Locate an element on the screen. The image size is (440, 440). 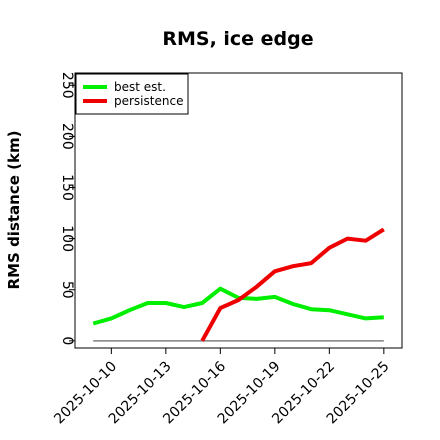
y-tick-label: 250 is located at coordinates (67, 85).